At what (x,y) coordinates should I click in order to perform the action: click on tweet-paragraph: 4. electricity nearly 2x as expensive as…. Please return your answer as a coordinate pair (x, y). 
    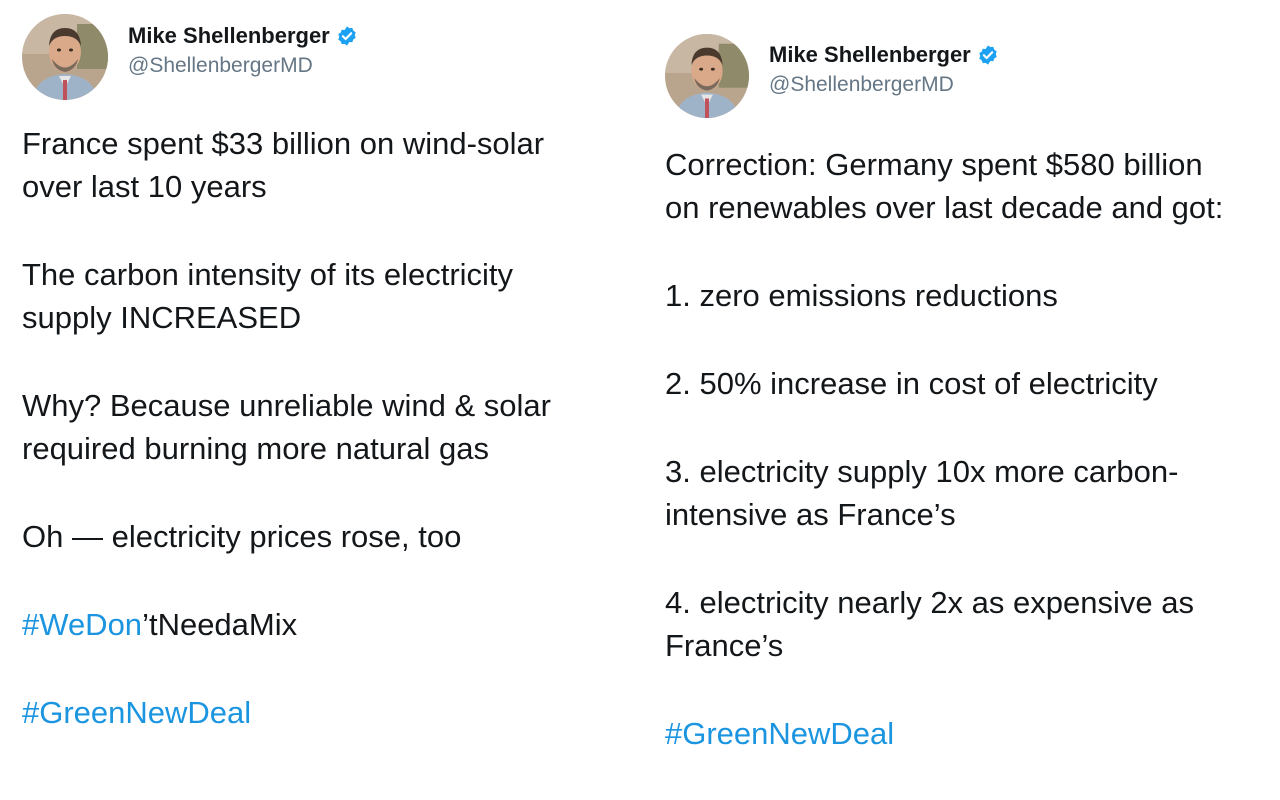
    Looking at the image, I should click on (929, 624).